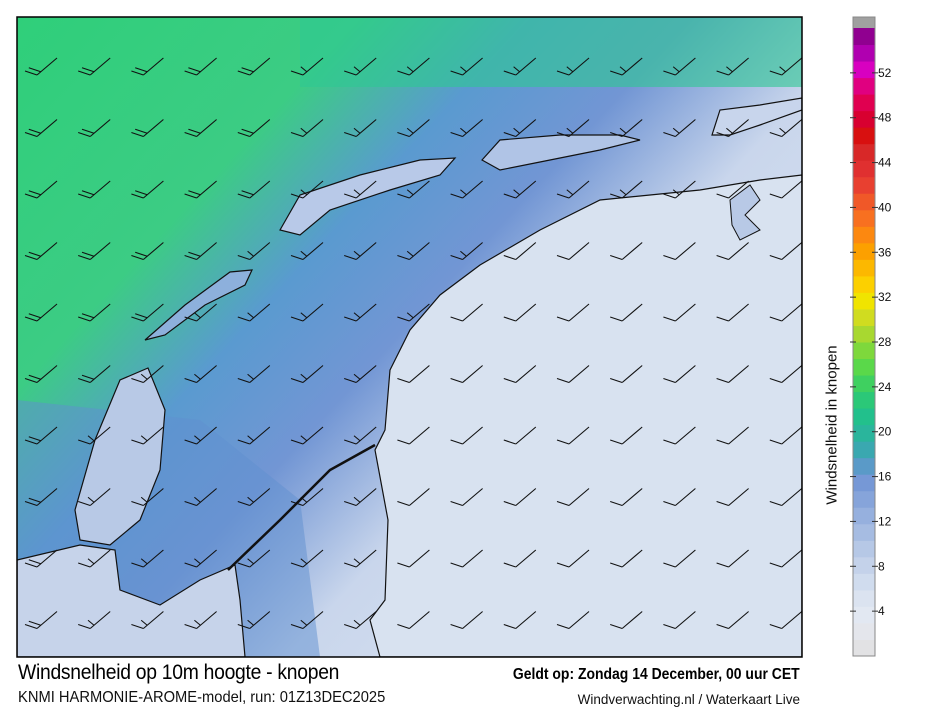 The width and height of the screenshot is (925, 725). I want to click on colorbar-tick-label: 36, so click(885, 252).